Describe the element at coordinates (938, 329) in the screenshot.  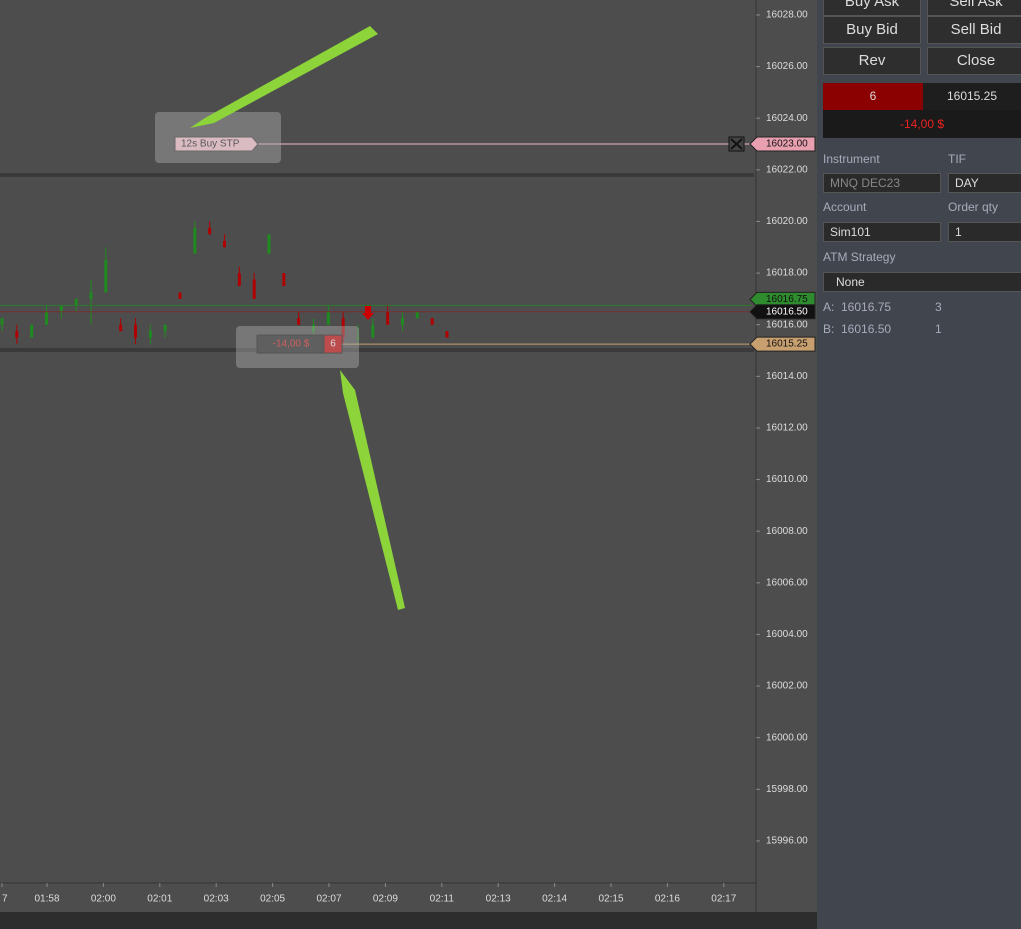
I see `bid-size: 1` at that location.